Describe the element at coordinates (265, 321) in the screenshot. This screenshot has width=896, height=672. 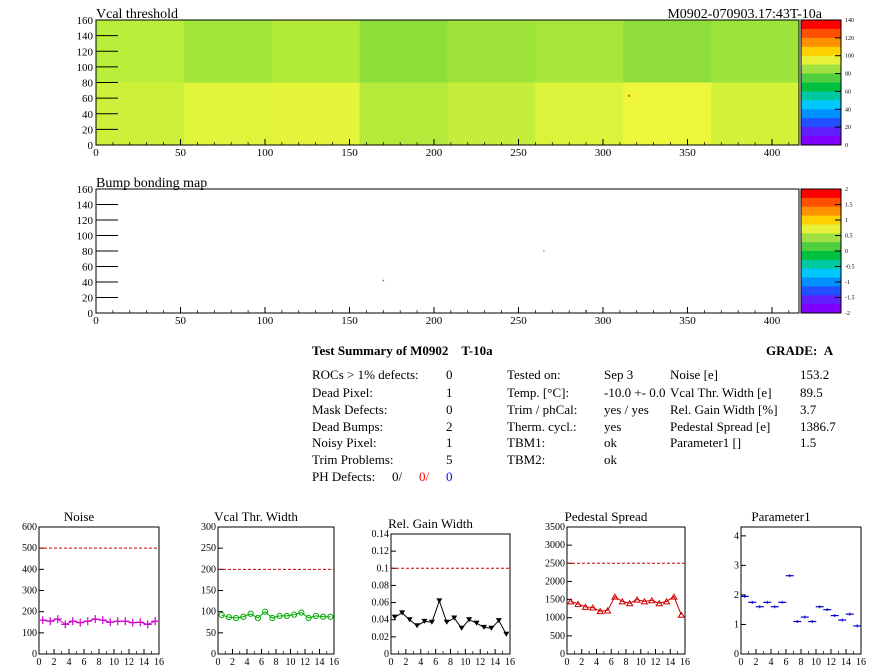
I see `x-tick-label: 100` at that location.